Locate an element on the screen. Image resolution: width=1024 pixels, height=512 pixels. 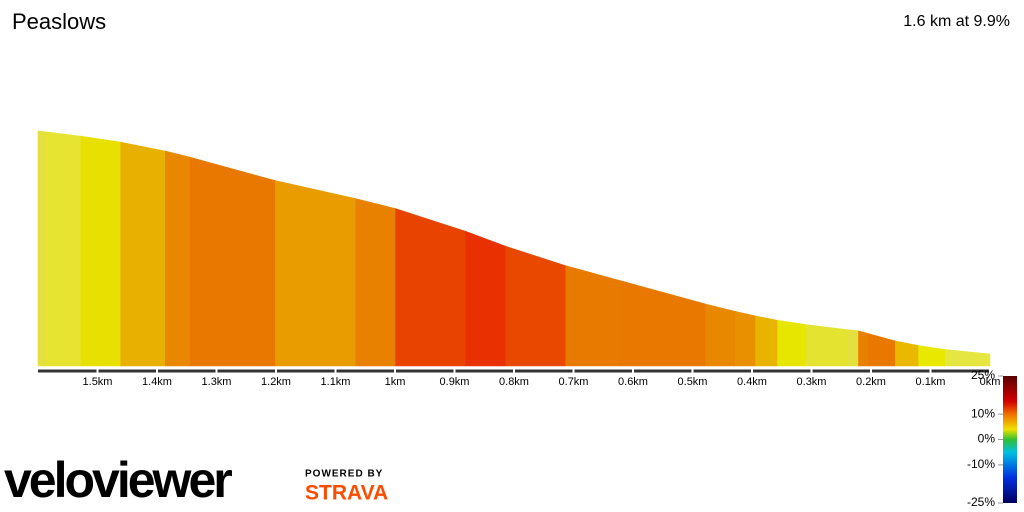
x-tick-label: 0.7km is located at coordinates (574, 382).